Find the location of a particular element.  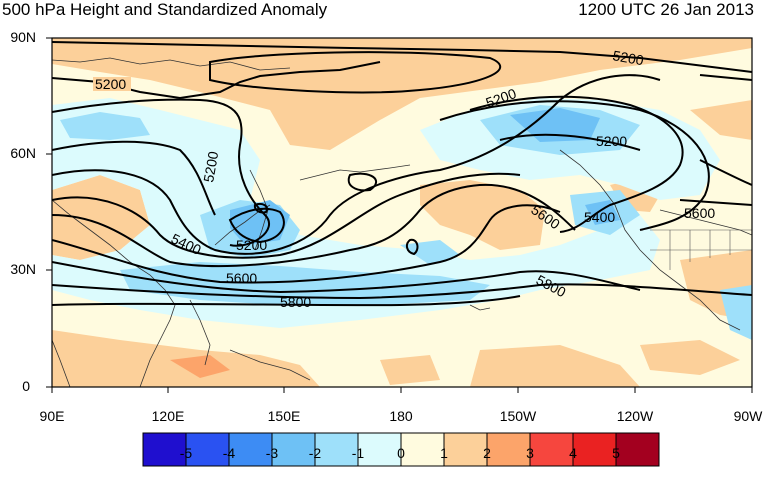

lon-tick: 90E is located at coordinates (52, 416).